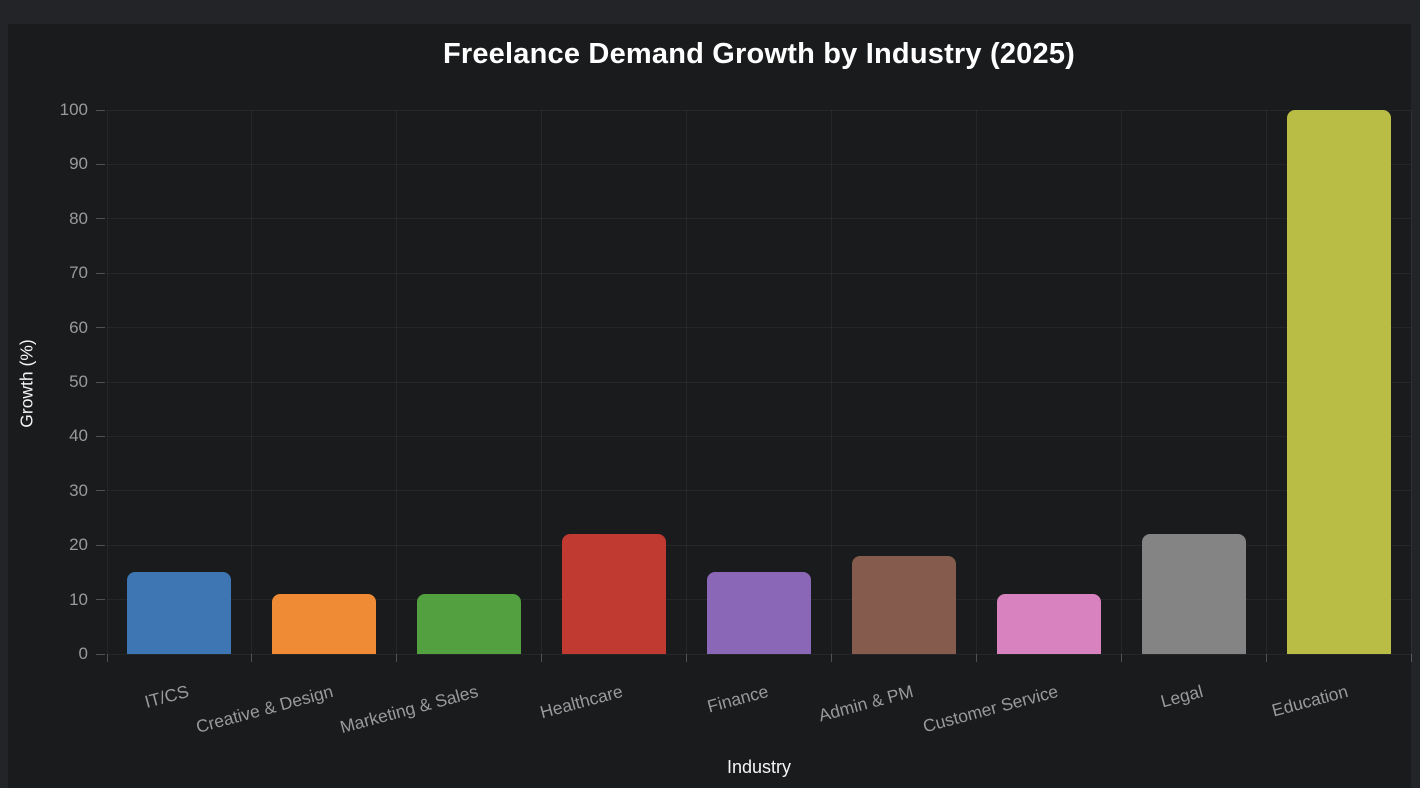 This screenshot has height=788, width=1420. Describe the element at coordinates (409, 709) in the screenshot. I see `x-tick-label-text: Marketing & Sales` at that location.